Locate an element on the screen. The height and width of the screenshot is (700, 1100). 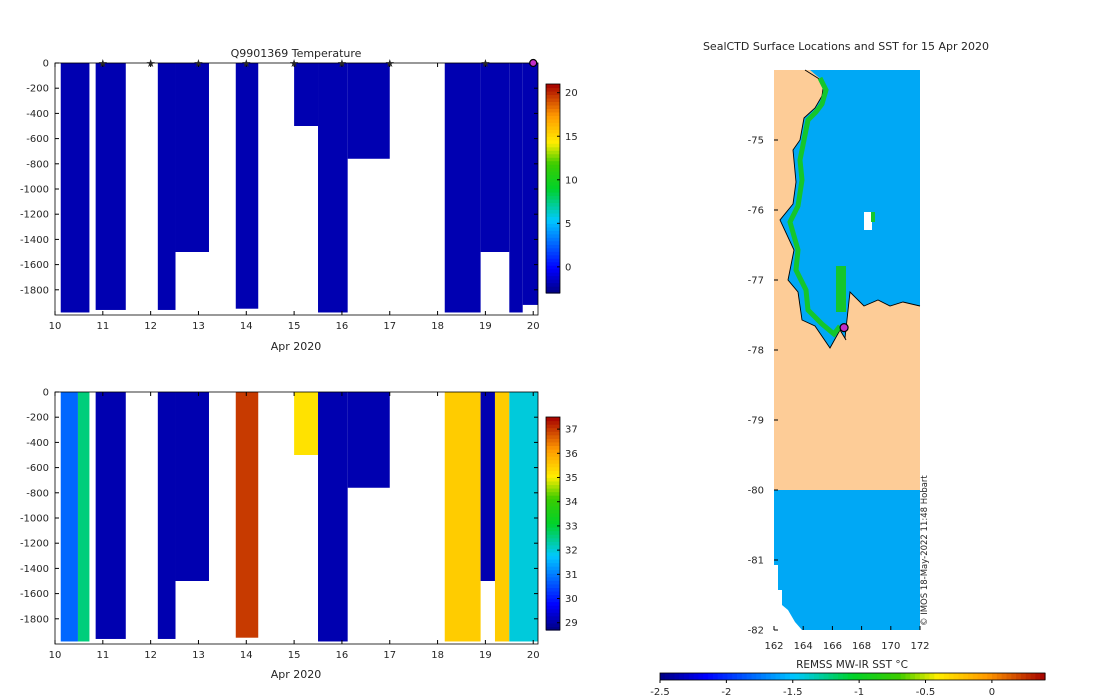
y-tick-label: -1800 is located at coordinates (34, 619).